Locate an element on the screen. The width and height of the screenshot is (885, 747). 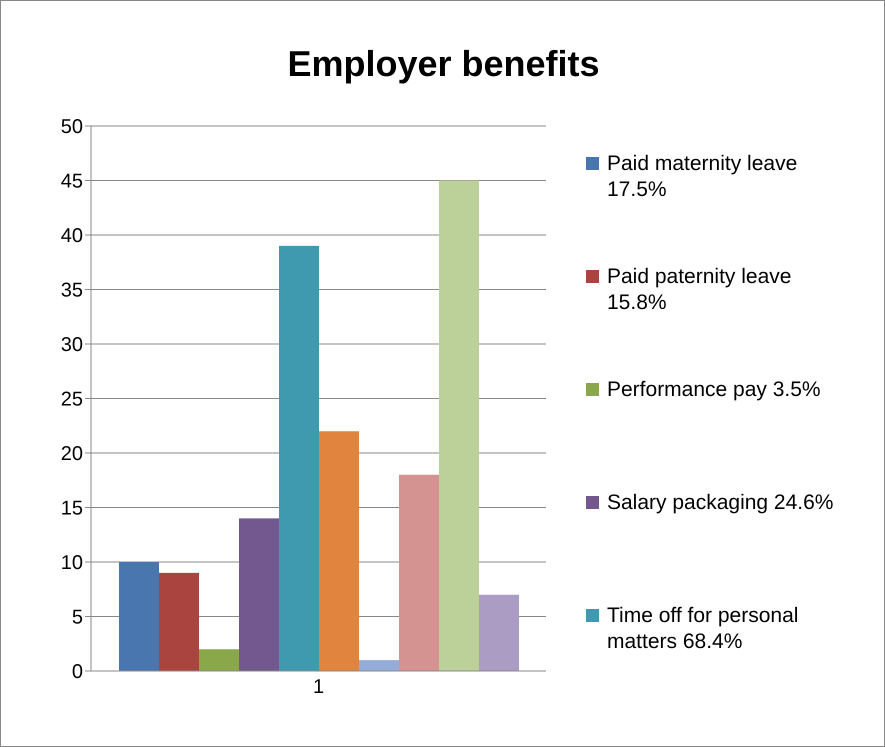
y-tick-label: 0 is located at coordinates (77, 672).